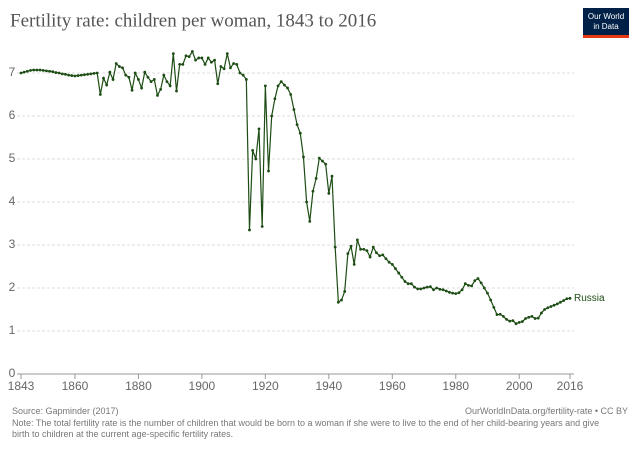 This screenshot has width=640, height=452. I want to click on y-tick-label: 1, so click(12, 330).